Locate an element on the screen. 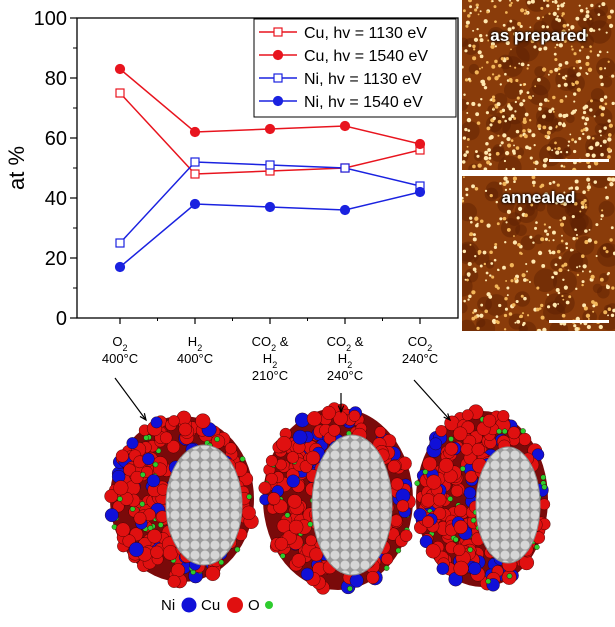  legend-marker is located at coordinates (278, 78).